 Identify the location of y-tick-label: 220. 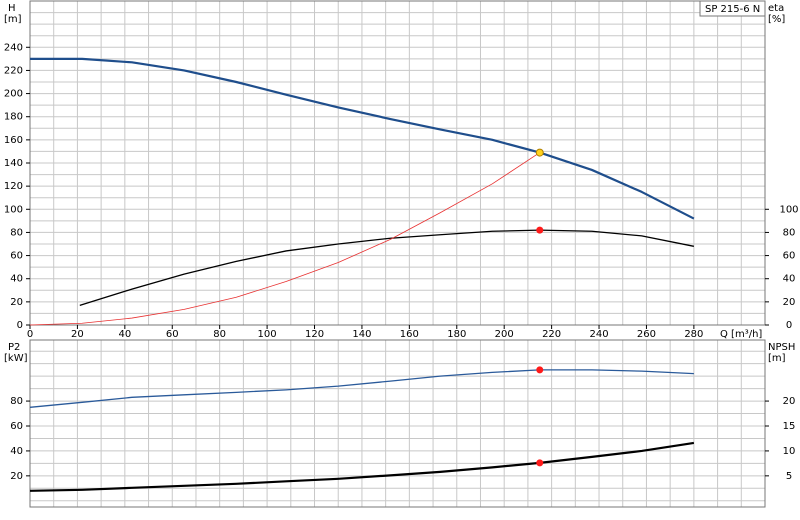
(13, 70).